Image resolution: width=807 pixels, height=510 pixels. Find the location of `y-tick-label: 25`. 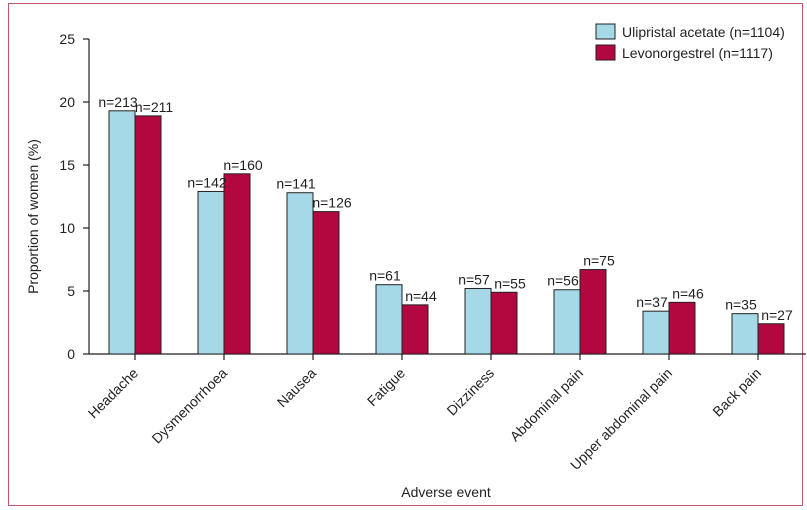

y-tick-label: 25 is located at coordinates (67, 39).